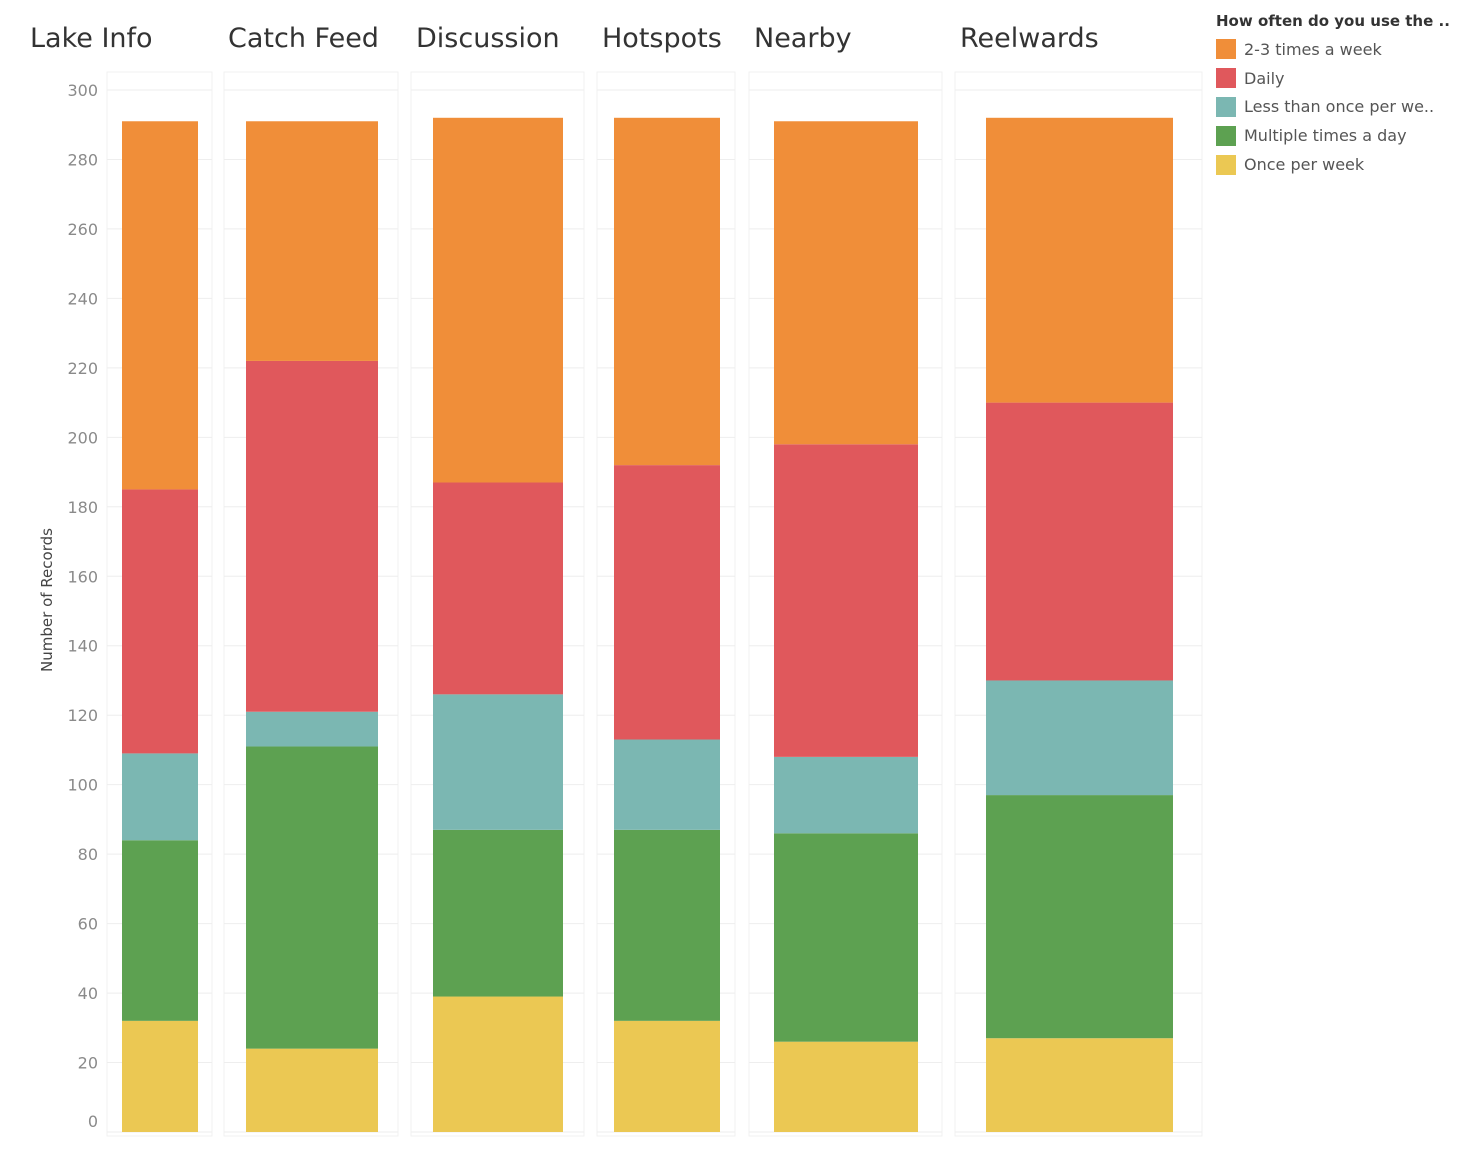 The width and height of the screenshot is (1465, 1163). Describe the element at coordinates (88, 1063) in the screenshot. I see `y-tick-label: 20` at that location.